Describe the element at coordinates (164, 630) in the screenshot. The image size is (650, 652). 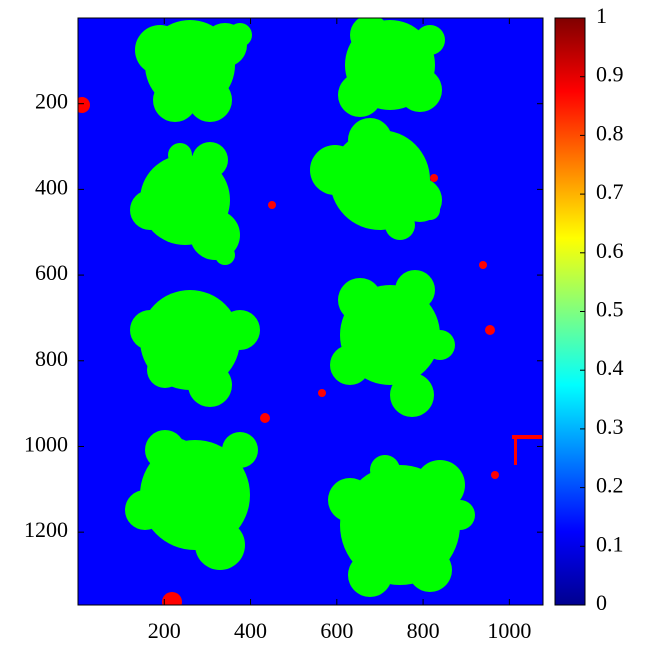
I see `x-tick-label: 200` at that location.